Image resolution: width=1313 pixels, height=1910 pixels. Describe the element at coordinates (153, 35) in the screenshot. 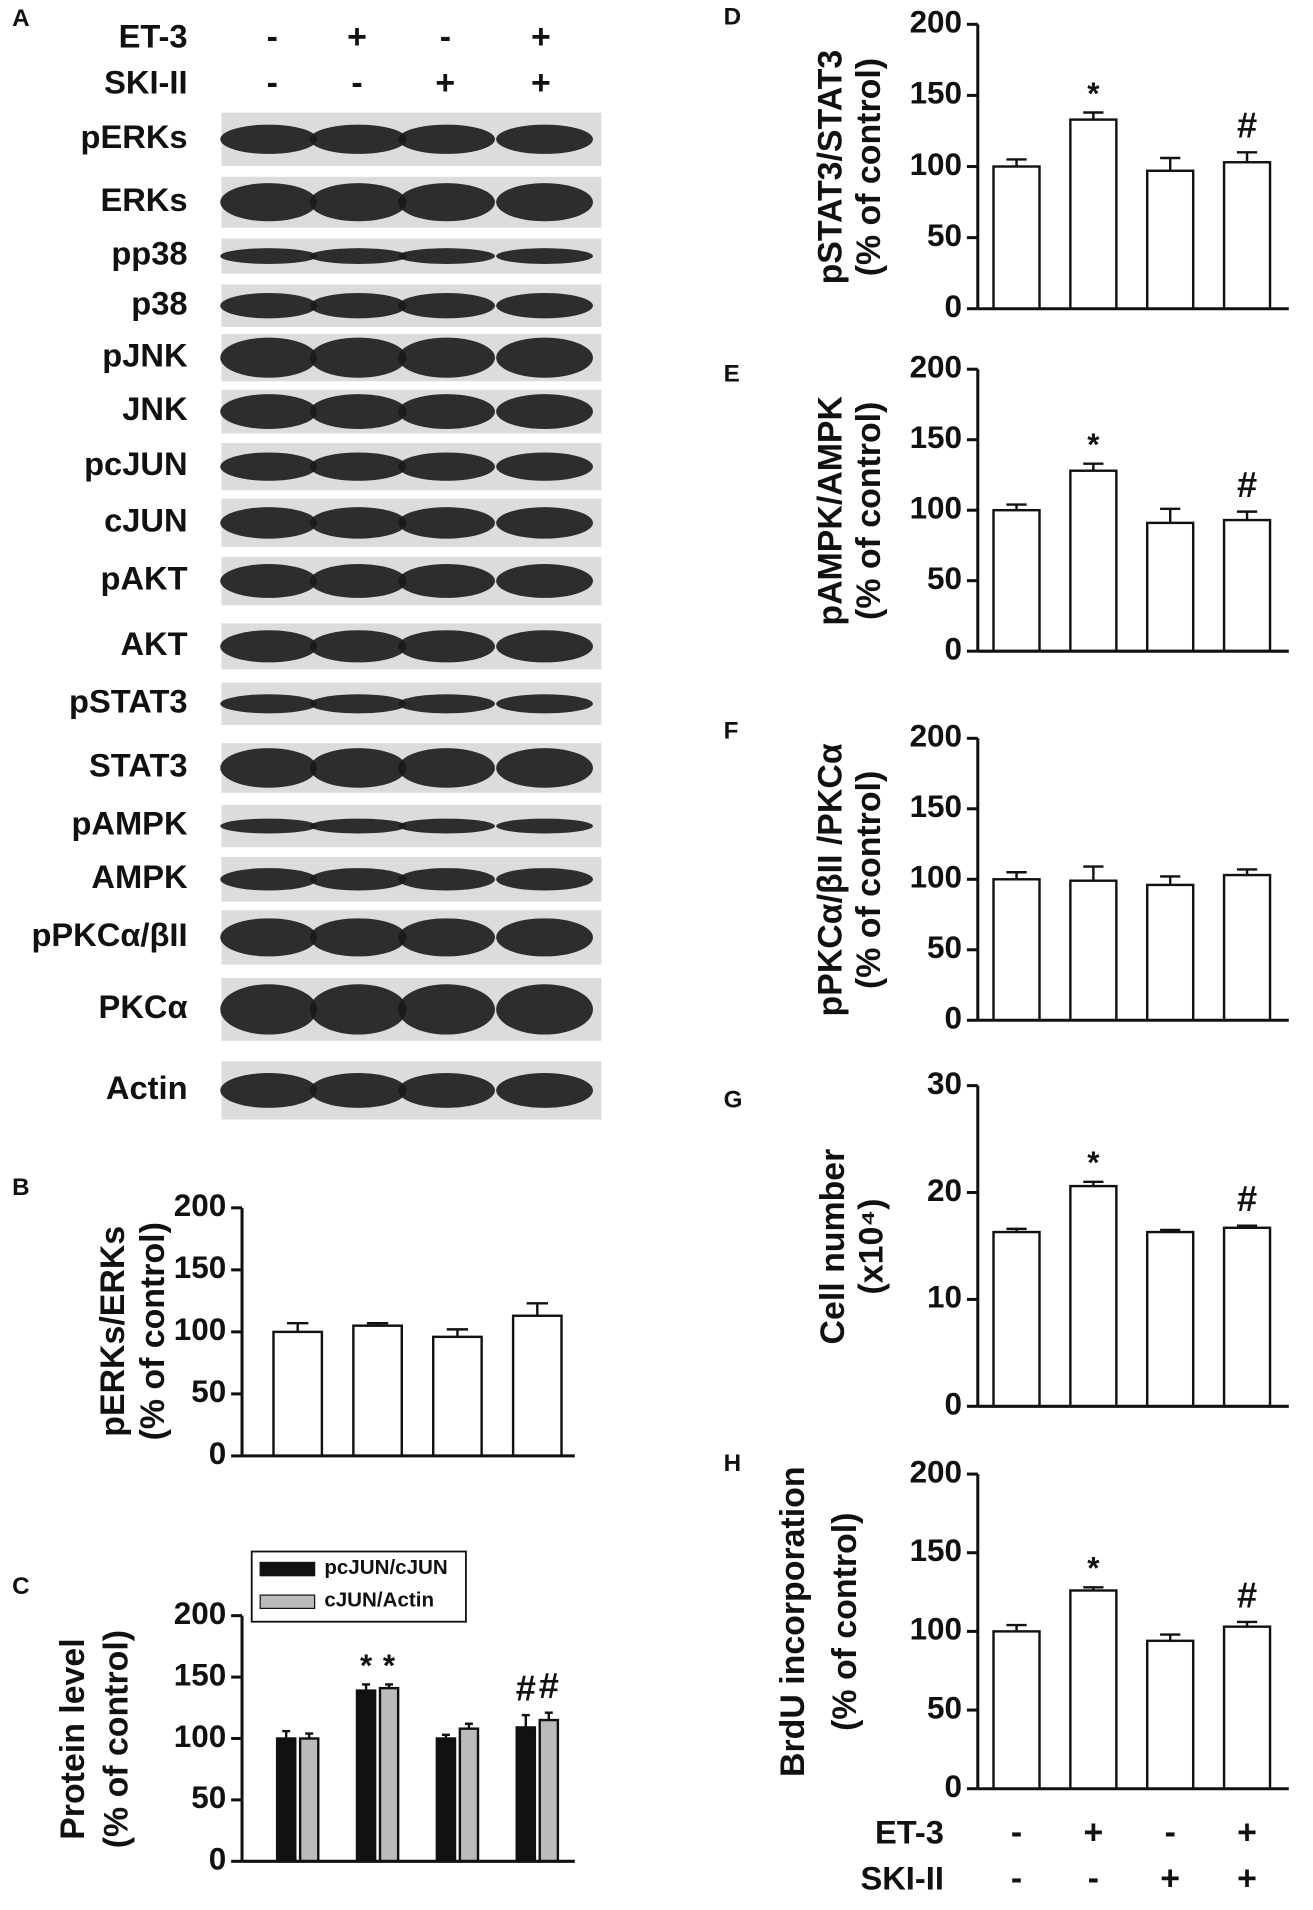

I see `condition-label: ET-3` at that location.